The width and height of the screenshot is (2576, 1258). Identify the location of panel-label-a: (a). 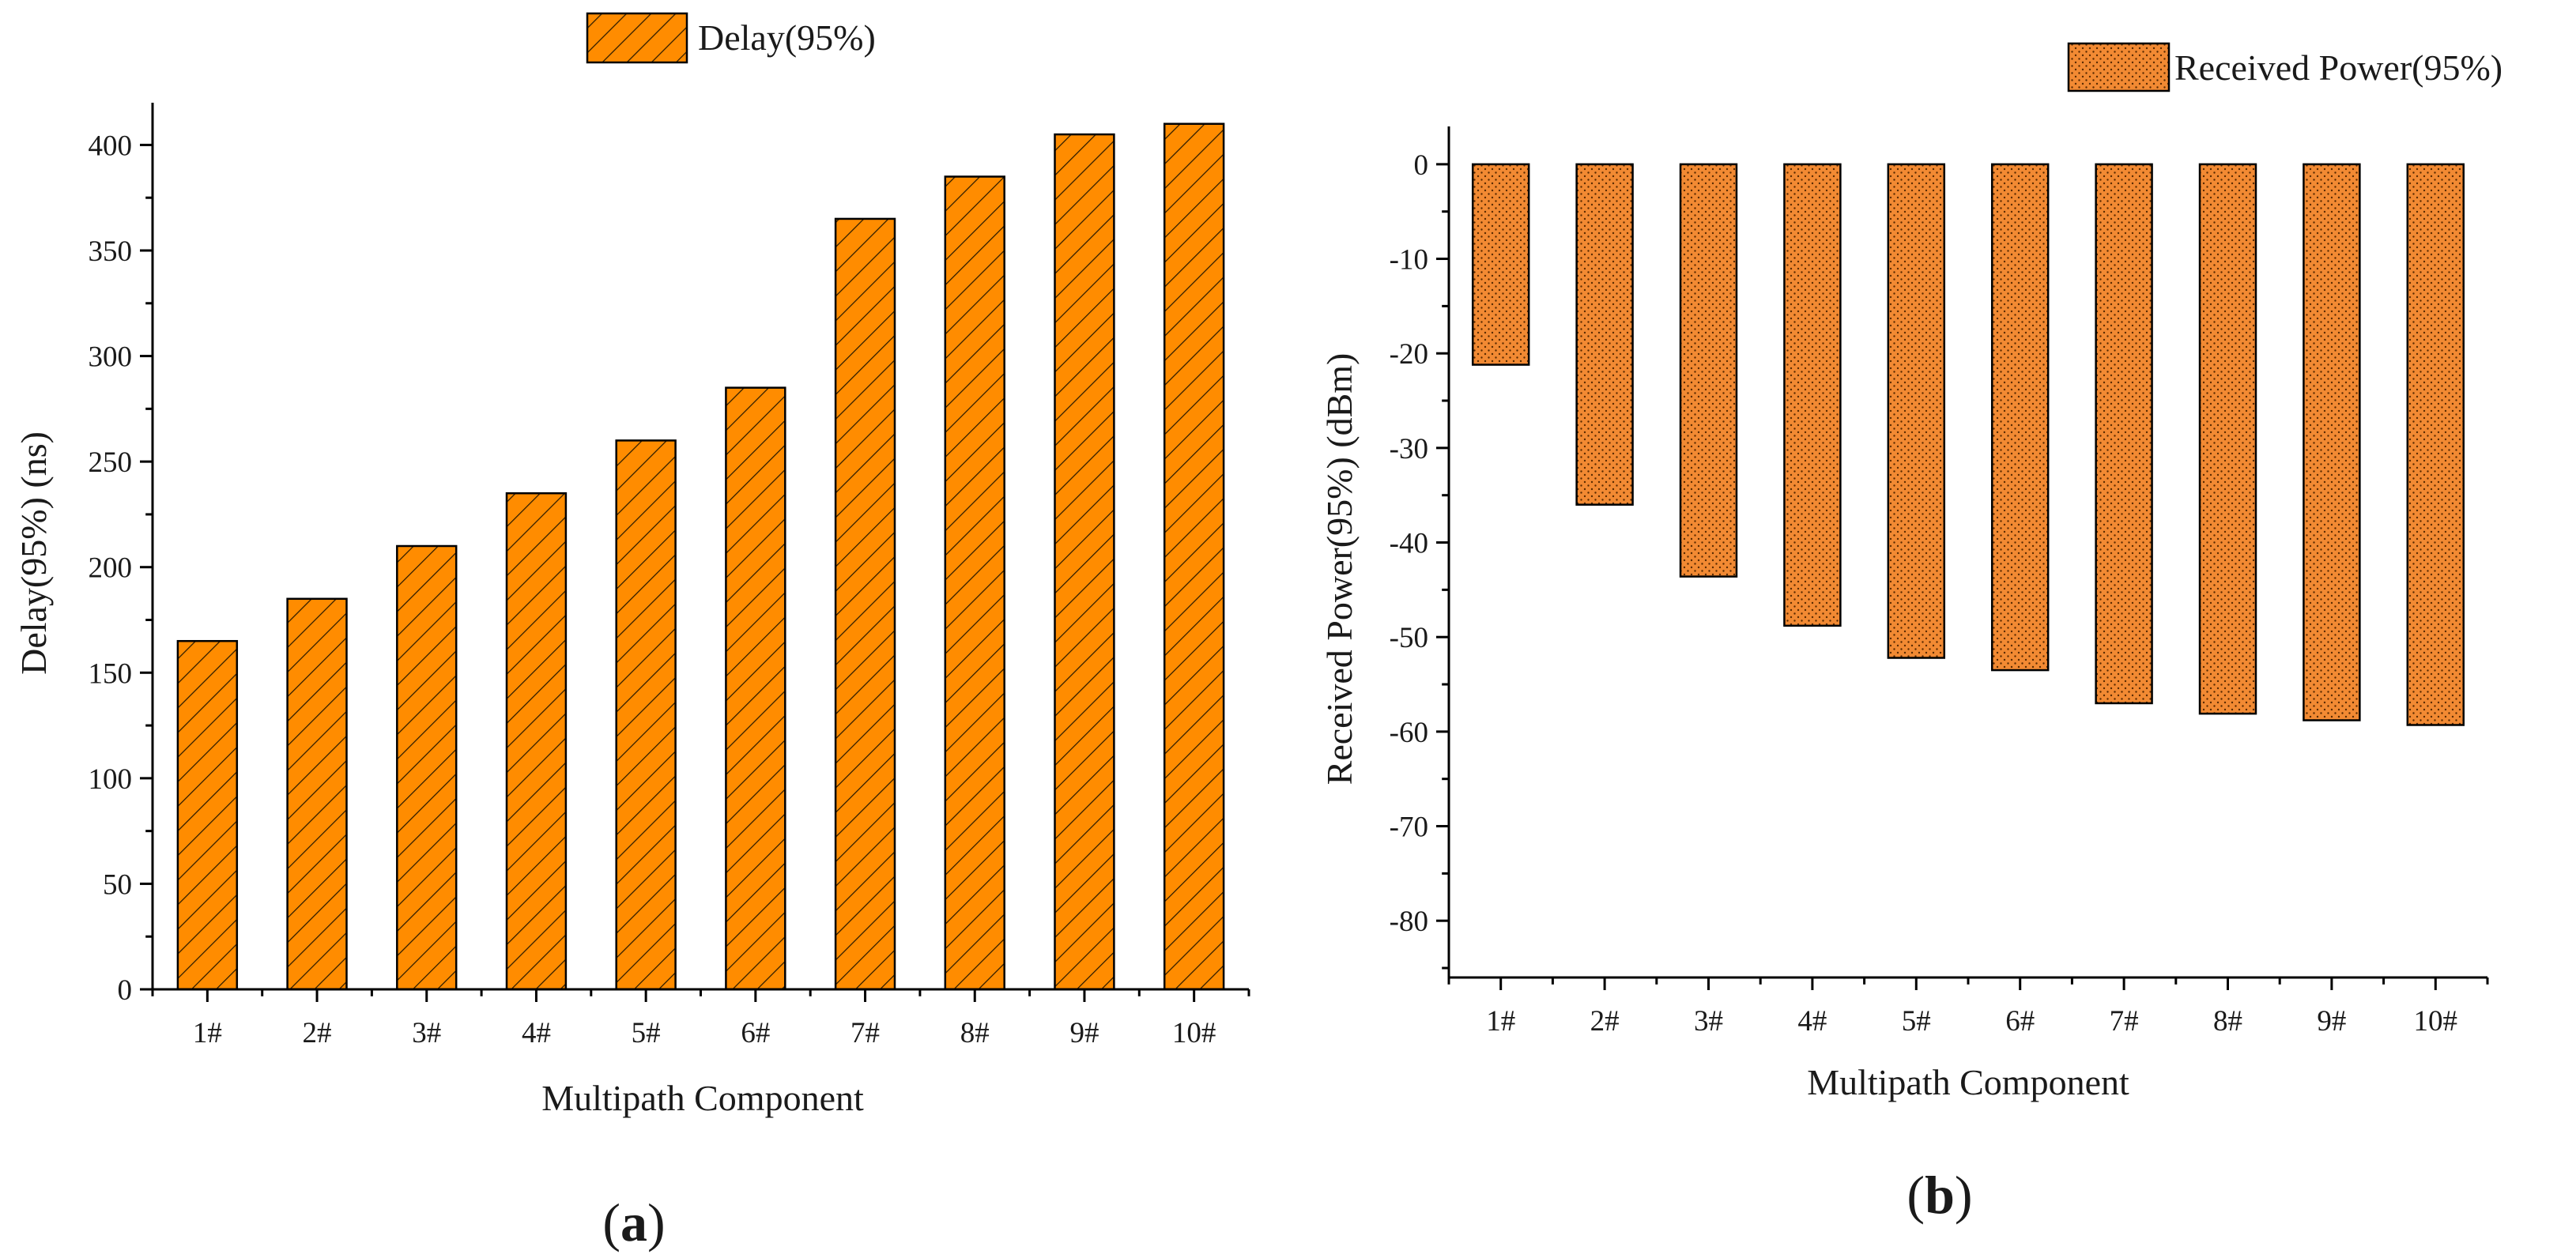
(633, 1222).